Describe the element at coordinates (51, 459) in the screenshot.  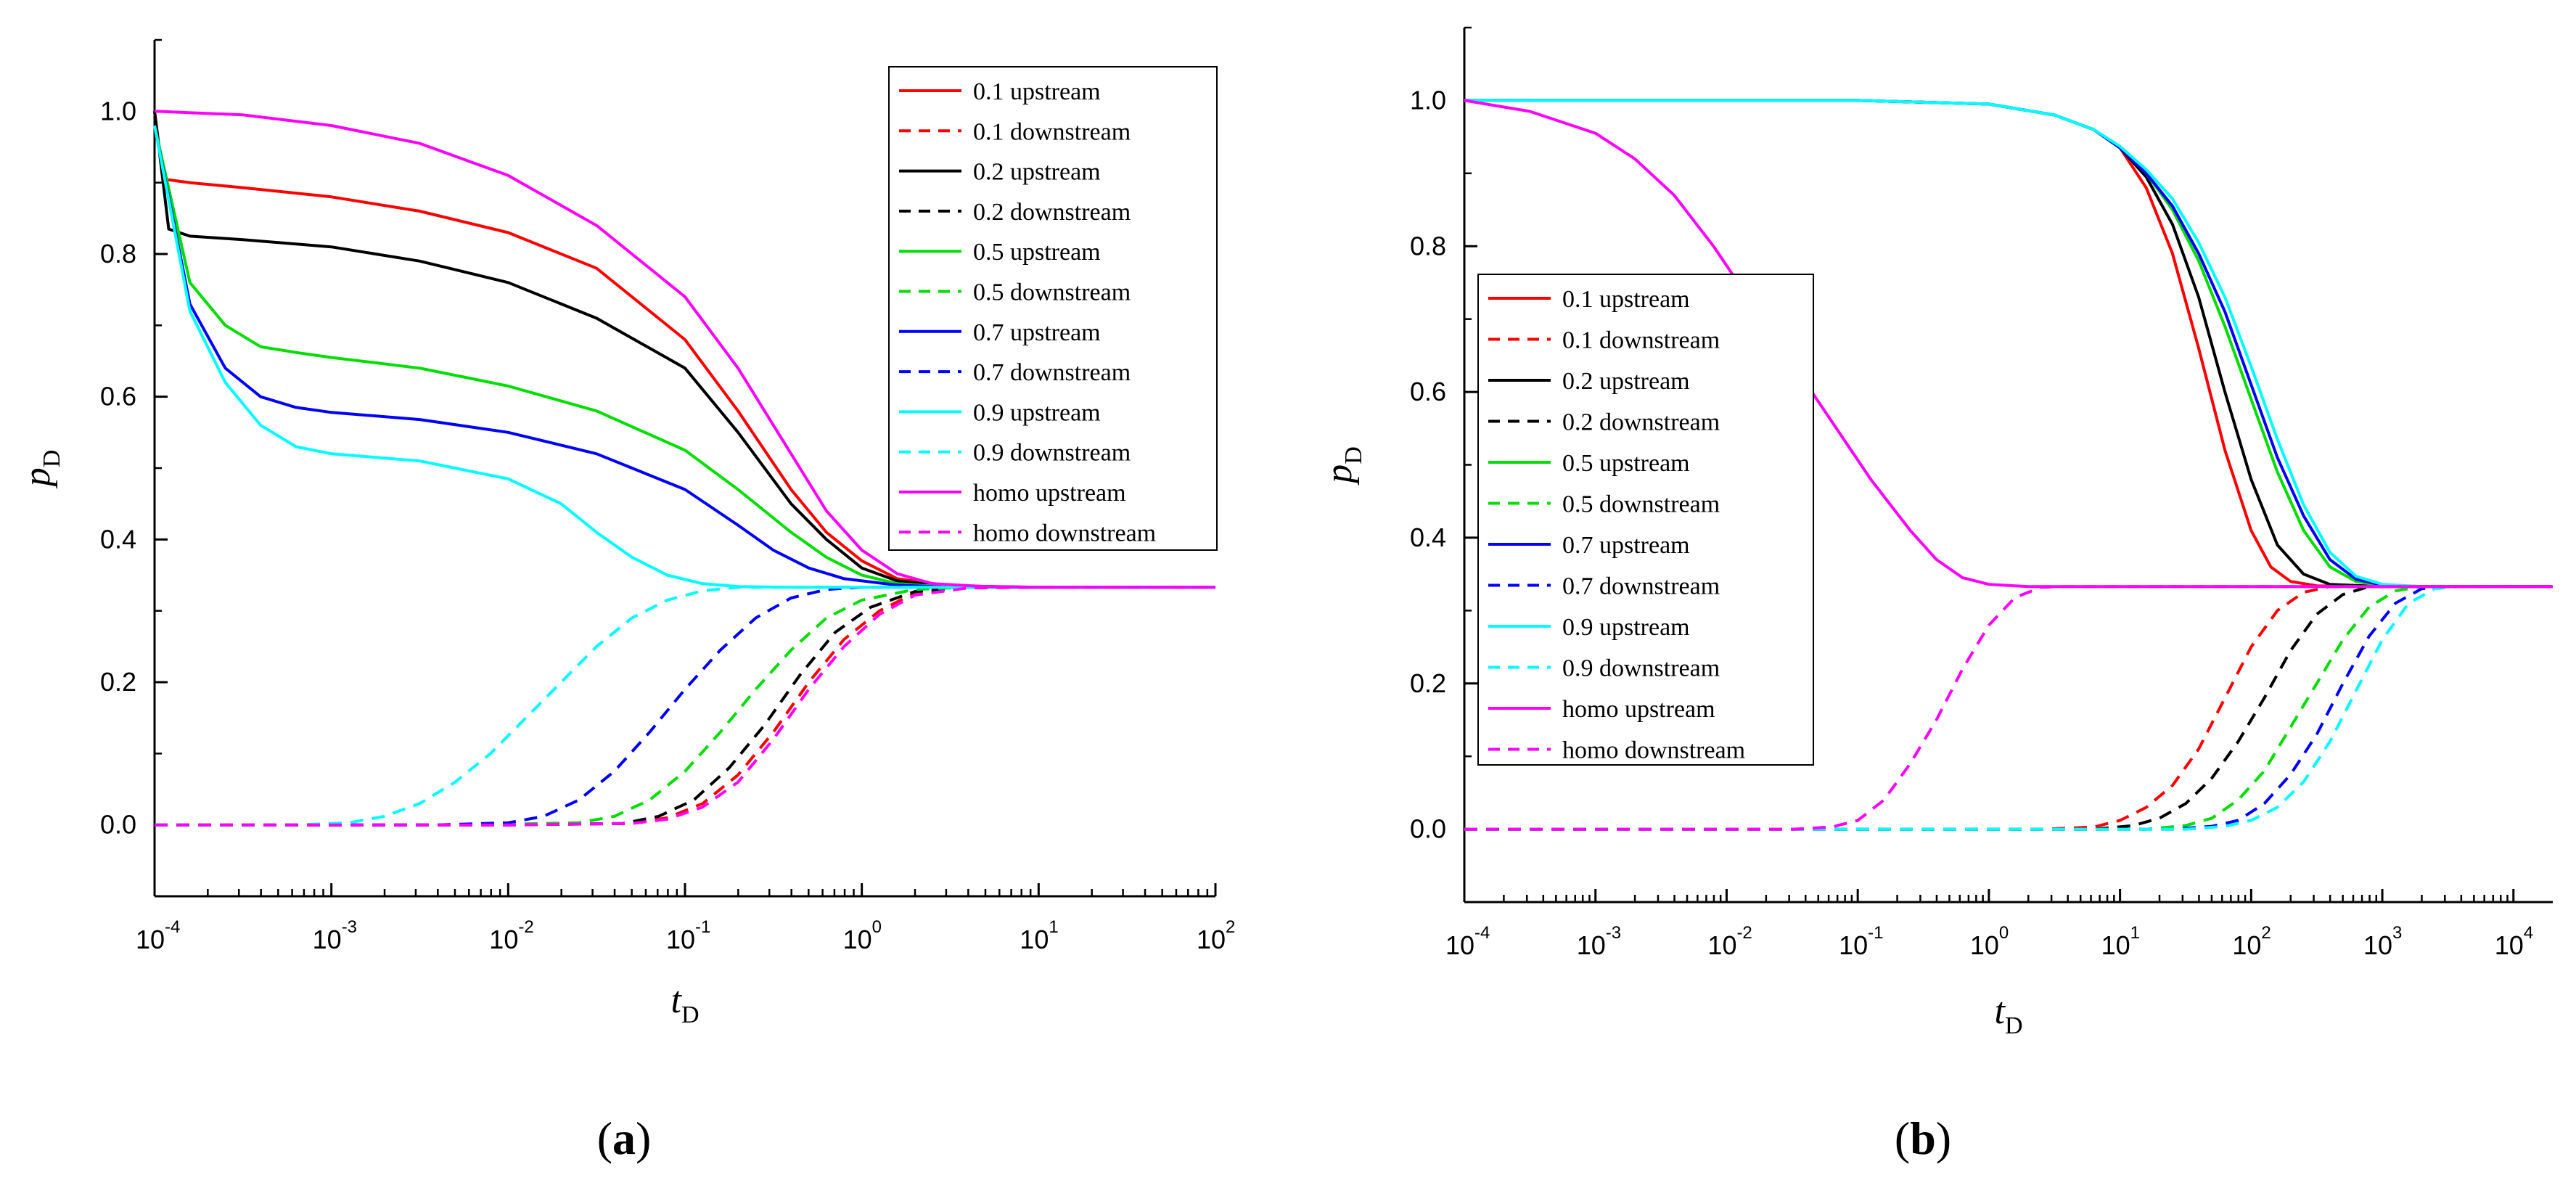
I see `panel-a-y-axis-label-sub: D` at that location.